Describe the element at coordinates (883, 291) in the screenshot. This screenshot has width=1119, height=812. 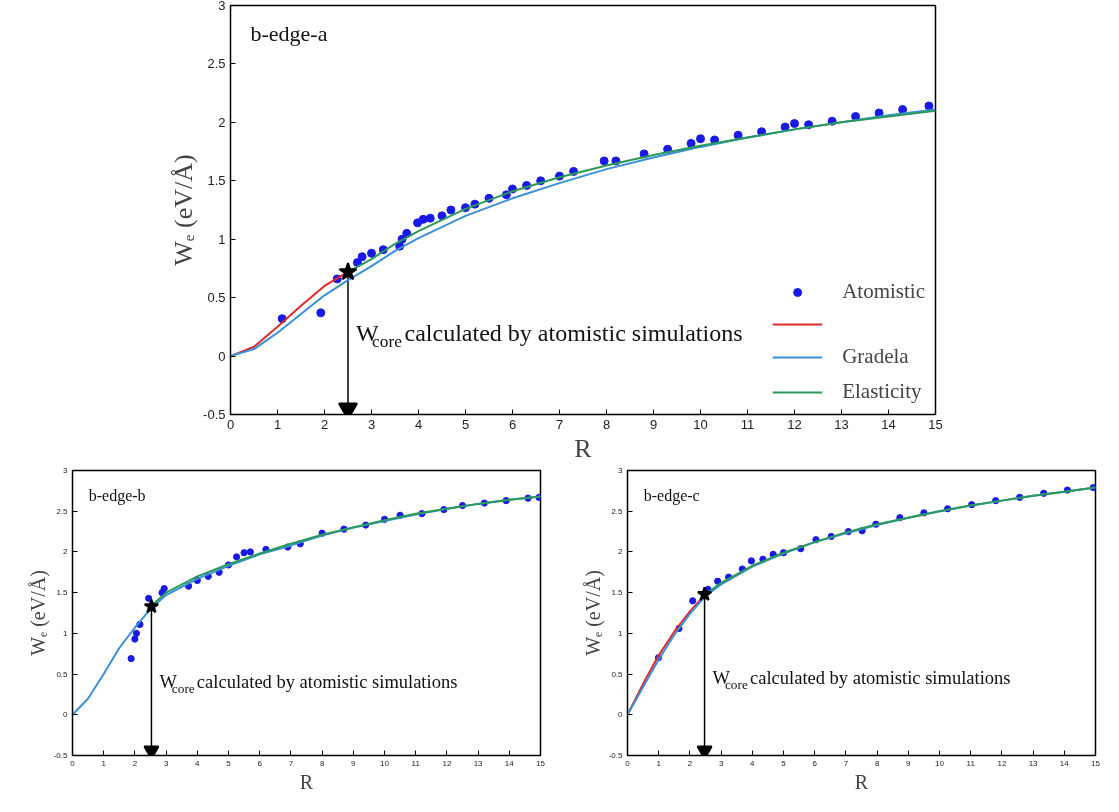
I see `legend-label: Atomistic` at that location.